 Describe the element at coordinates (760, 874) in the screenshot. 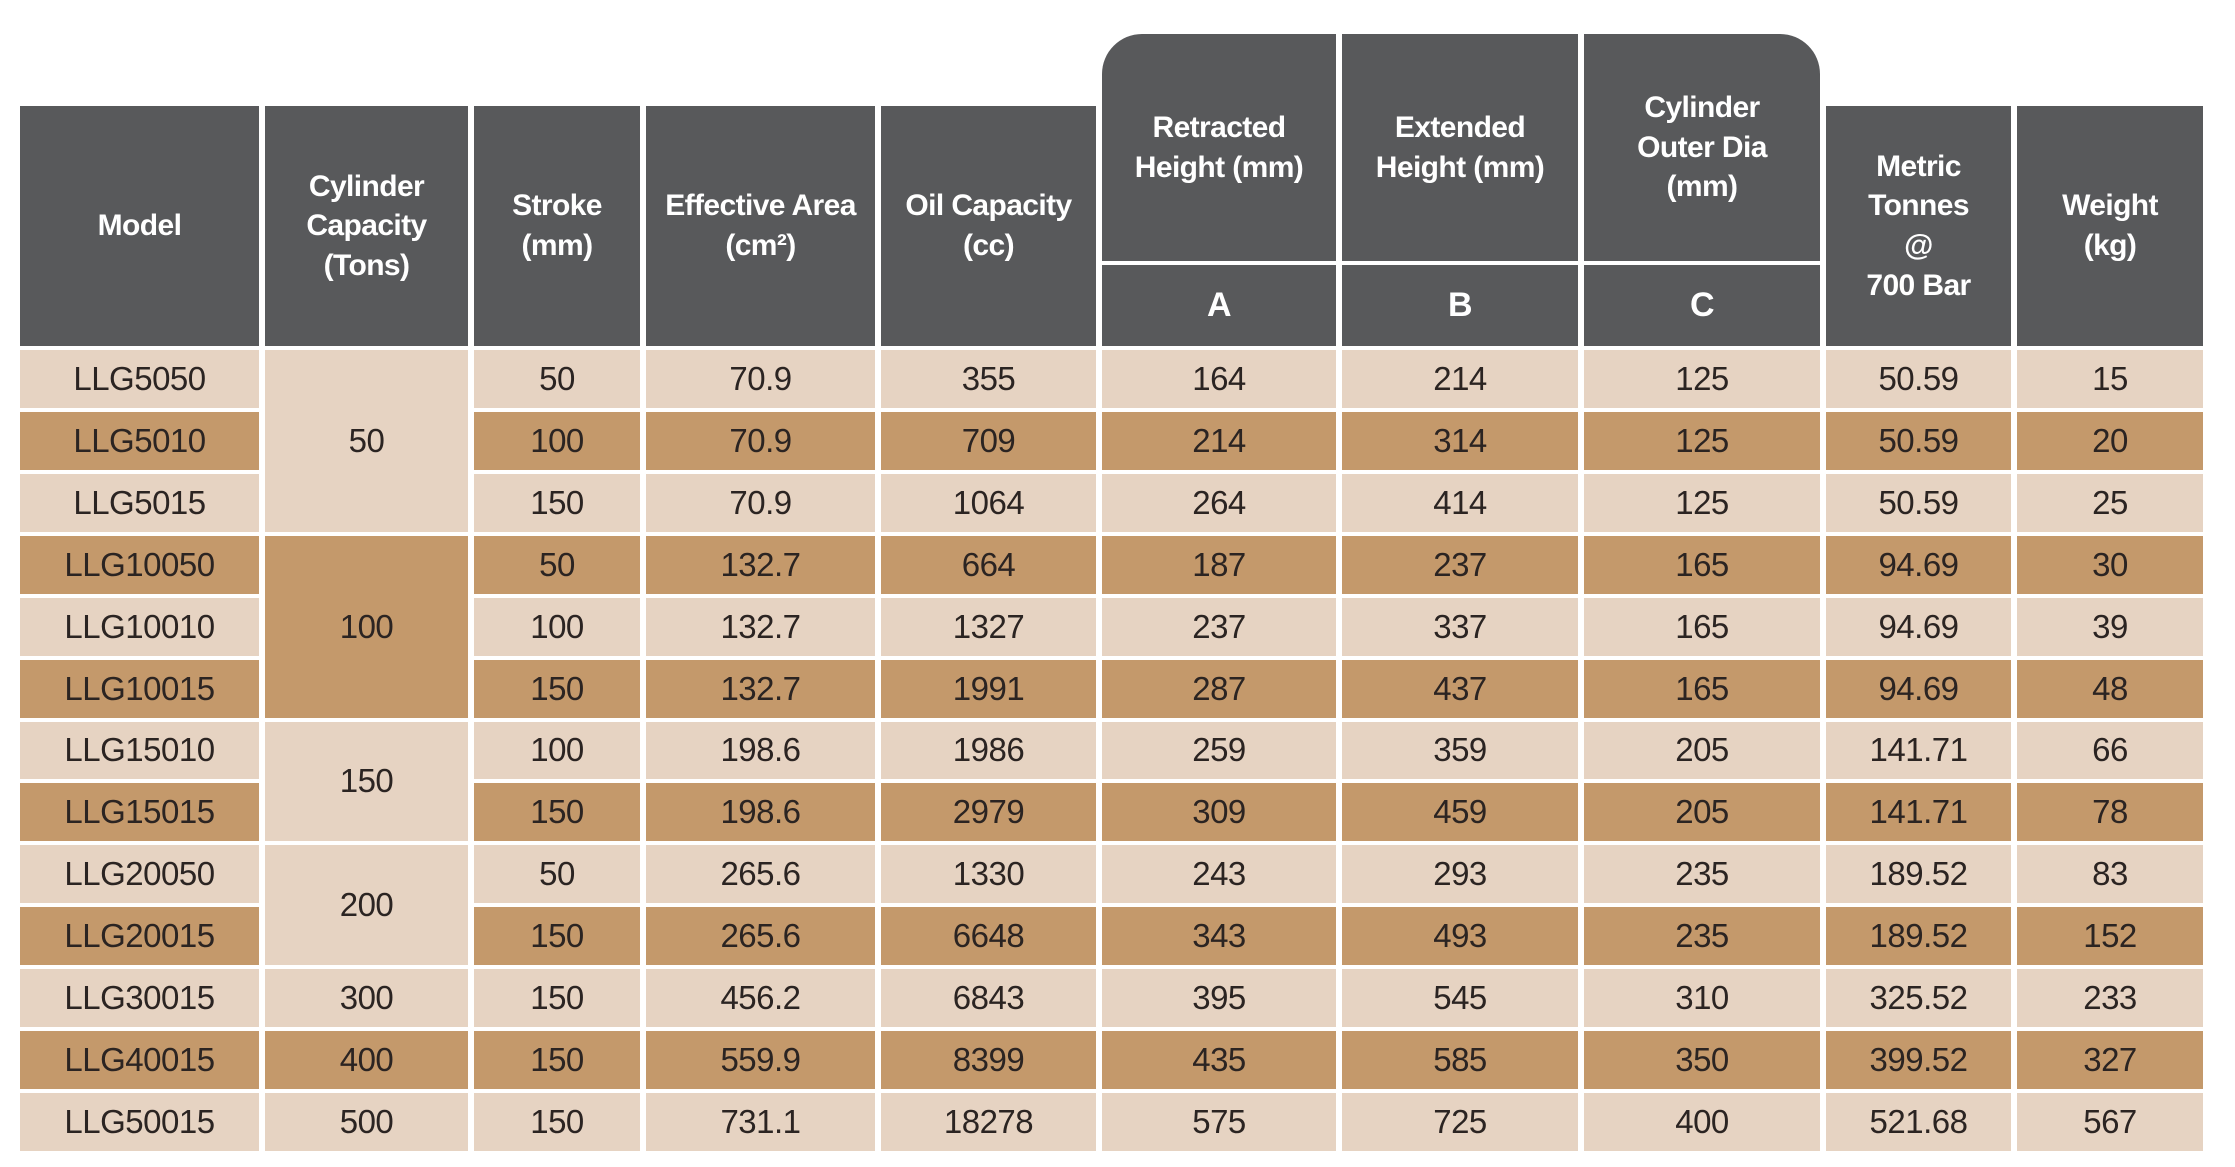

I see `cell-area-row-9: 265.6` at that location.